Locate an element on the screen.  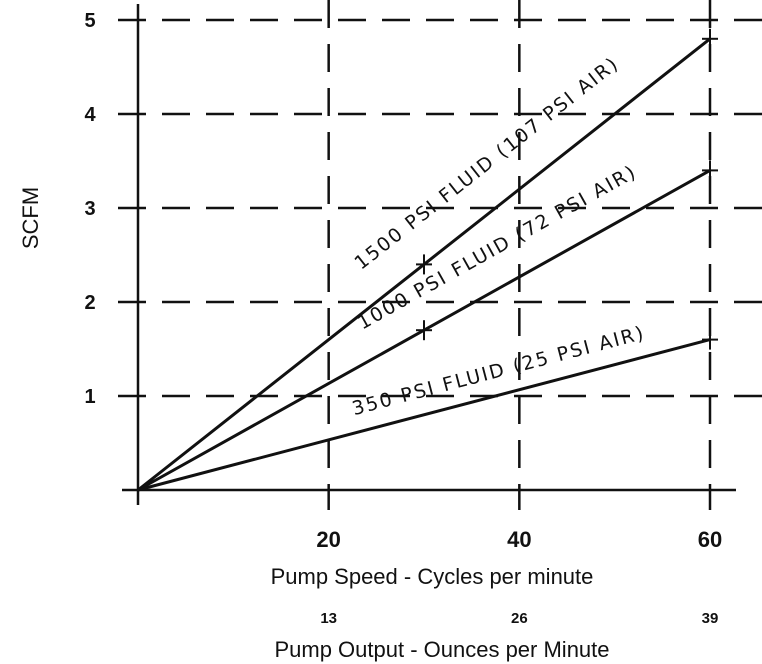
y-tick-label-4: 4 is located at coordinates (90, 115).